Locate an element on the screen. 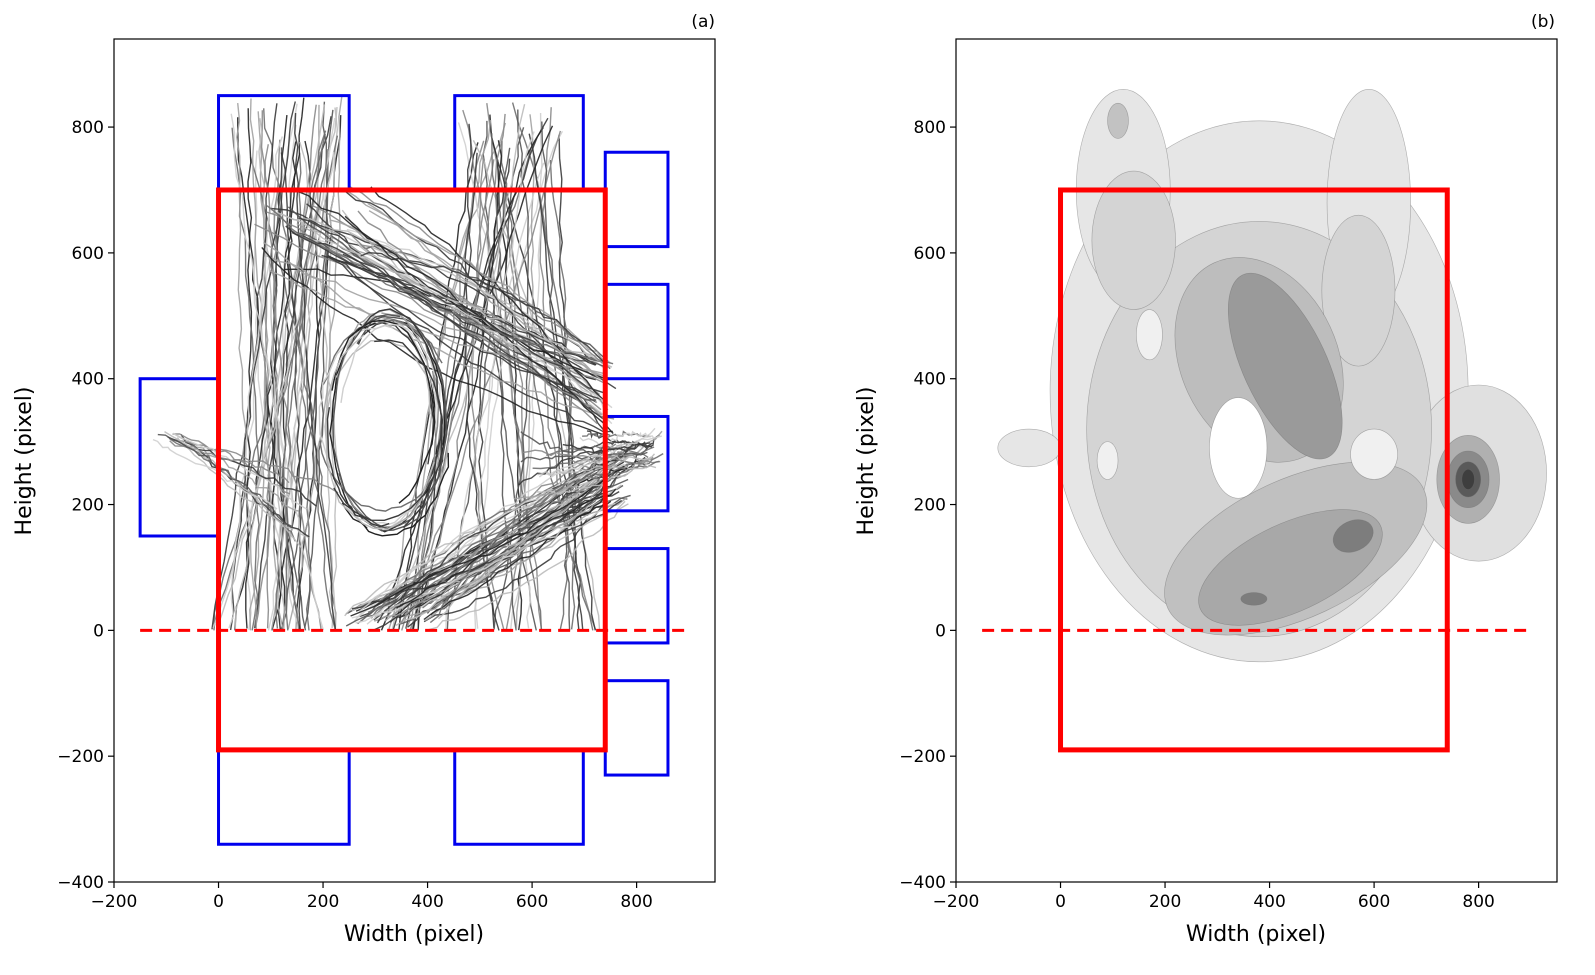  panel-a-y-tick-label: 400 is located at coordinates (88, 380).